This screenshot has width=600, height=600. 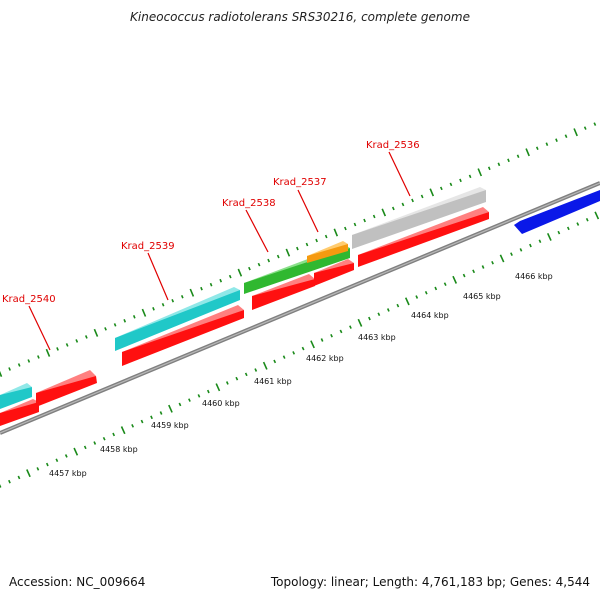 What do you see at coordinates (249, 203) in the screenshot?
I see `gene-label-krad-2538: Krad_2538` at bounding box center [249, 203].